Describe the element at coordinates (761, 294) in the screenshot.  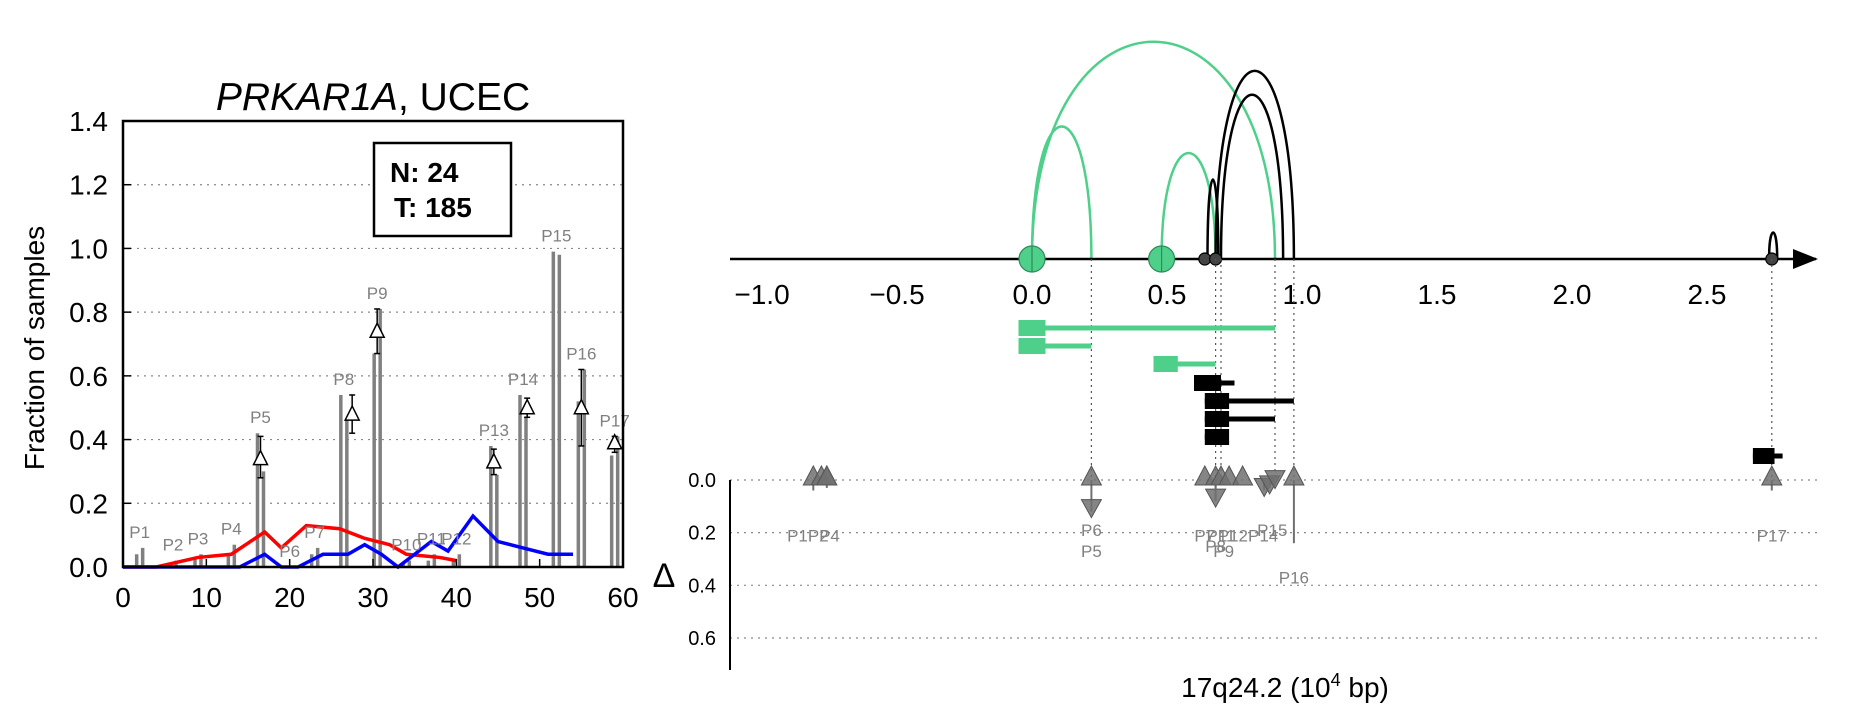
I see `right-x-tick-label: −1.0` at that location.